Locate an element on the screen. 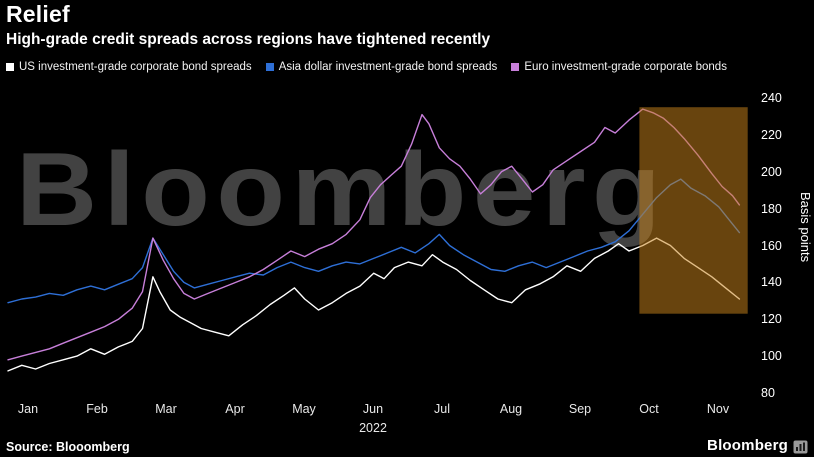  y-tick-label: 200 is located at coordinates (771, 171).